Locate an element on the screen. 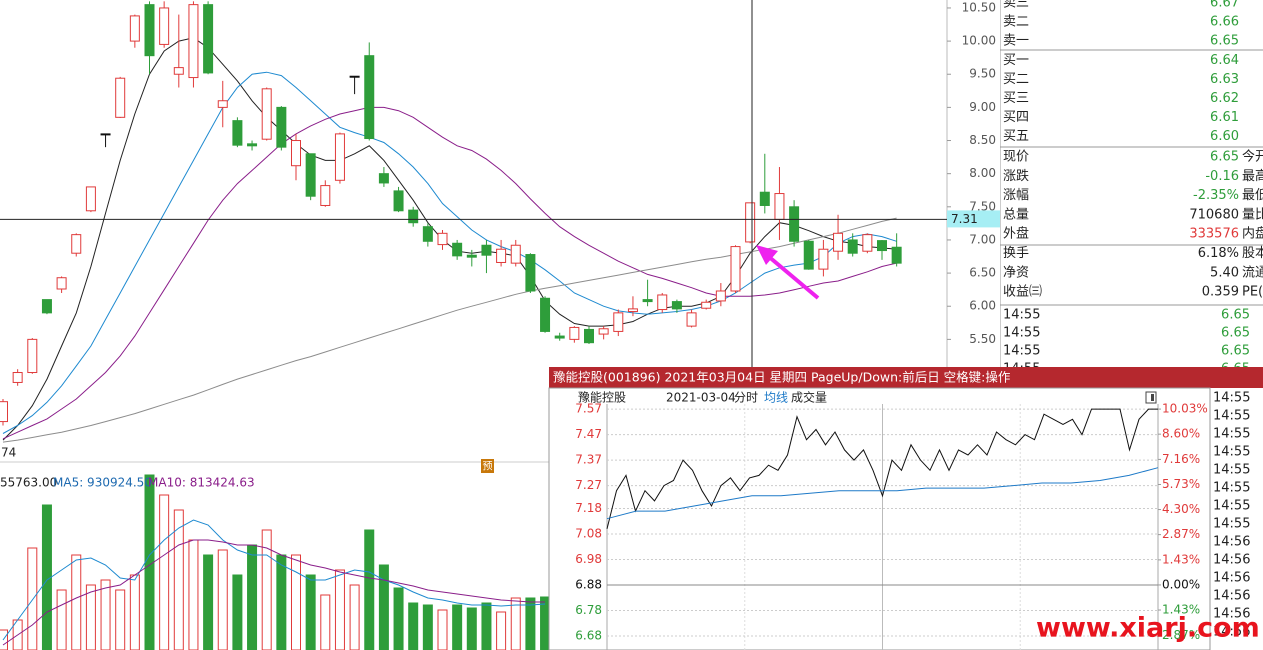 This screenshot has height=650, width=1263. y-tick-label: 6.50 is located at coordinates (982, 273).